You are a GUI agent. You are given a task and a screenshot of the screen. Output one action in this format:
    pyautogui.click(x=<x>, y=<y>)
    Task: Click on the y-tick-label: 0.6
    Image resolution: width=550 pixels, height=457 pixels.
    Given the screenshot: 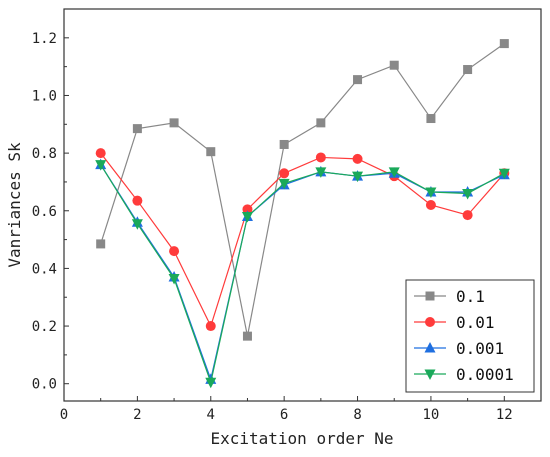 What is the action you would take?
    pyautogui.click(x=44, y=212)
    